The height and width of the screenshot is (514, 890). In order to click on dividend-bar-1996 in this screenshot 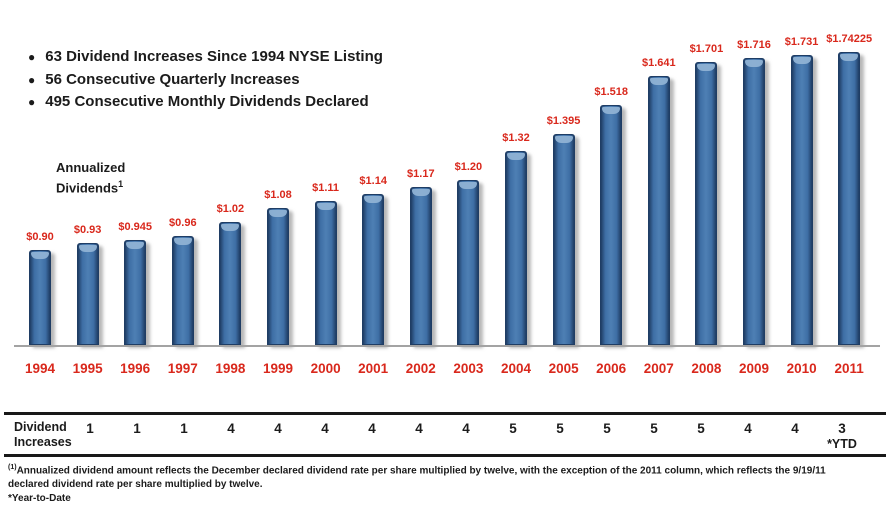, I will do `click(135, 292)`.